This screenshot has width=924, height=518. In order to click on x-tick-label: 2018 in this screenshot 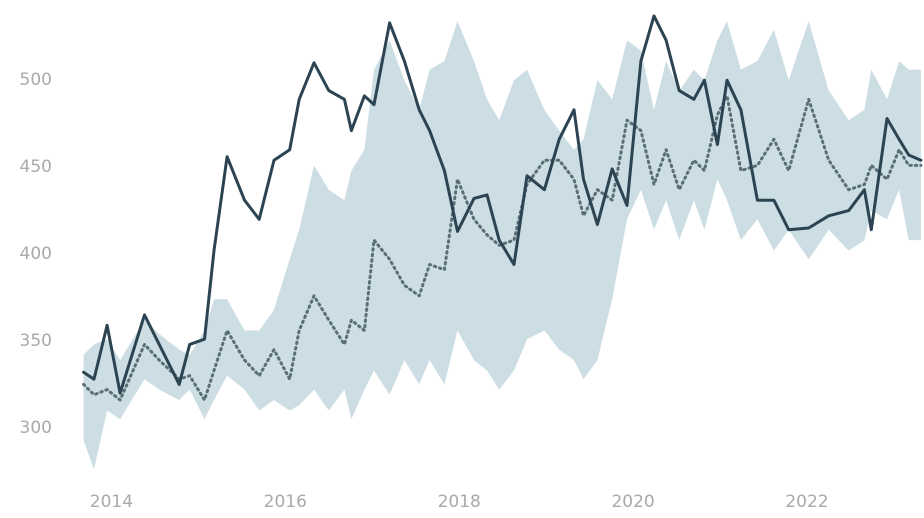, I will do `click(459, 502)`.